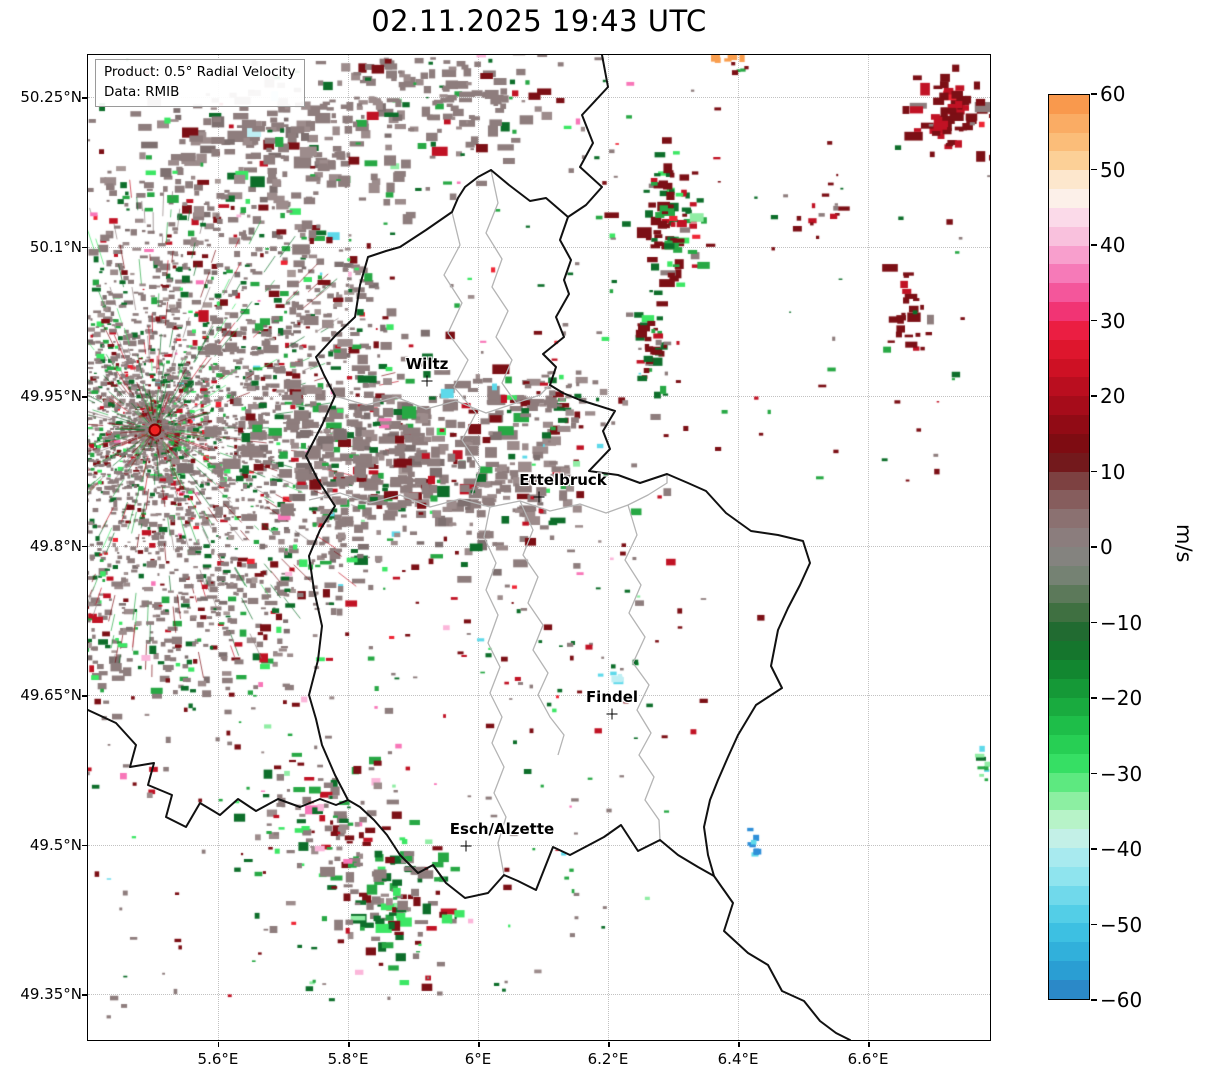 Image resolution: width=1207 pixels, height=1081 pixels. What do you see at coordinates (1113, 320) in the screenshot?
I see `colorbar-tick-label: 30` at bounding box center [1113, 320].